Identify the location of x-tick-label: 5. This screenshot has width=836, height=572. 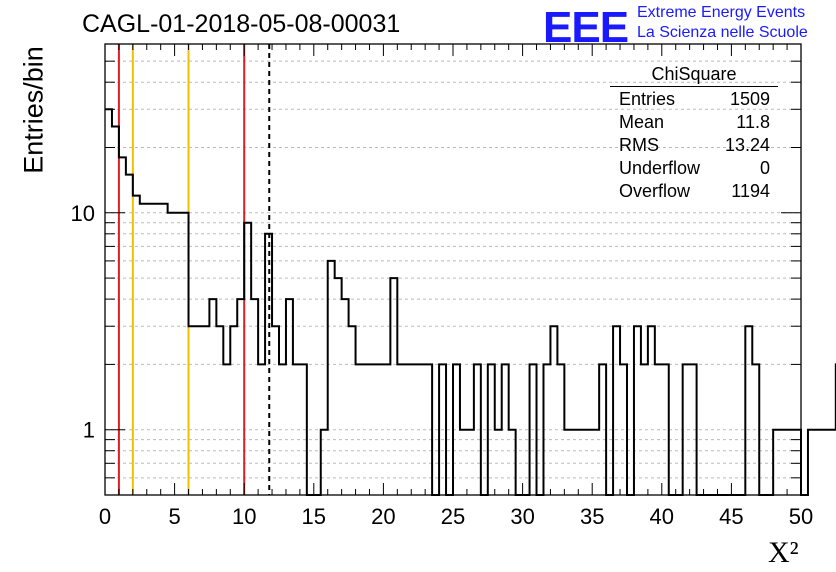
(174, 516).